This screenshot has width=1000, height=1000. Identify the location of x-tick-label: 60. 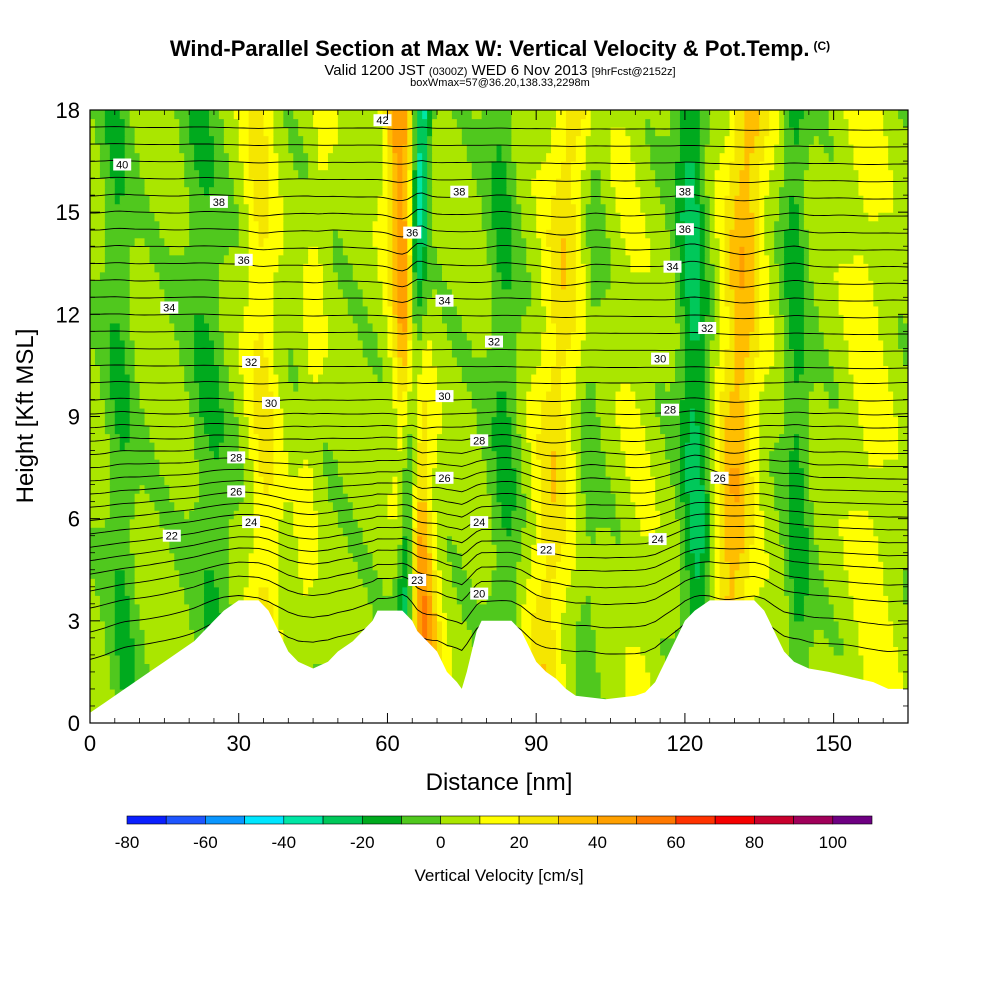
(387, 743).